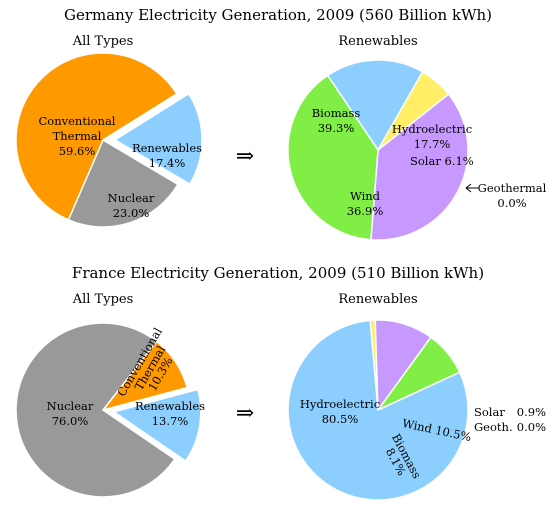 This screenshot has width=557, height=521. I want to click on germany-conventional-pct: 59.6%, so click(77, 151).